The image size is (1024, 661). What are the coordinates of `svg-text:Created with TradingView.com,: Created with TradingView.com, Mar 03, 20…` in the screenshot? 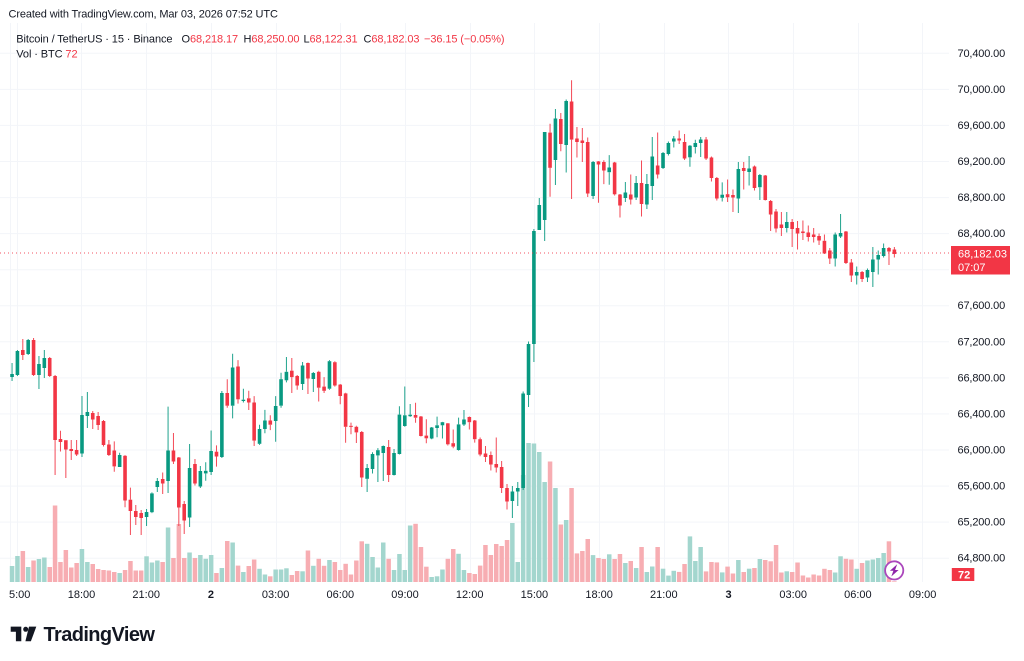 It's located at (143, 15).